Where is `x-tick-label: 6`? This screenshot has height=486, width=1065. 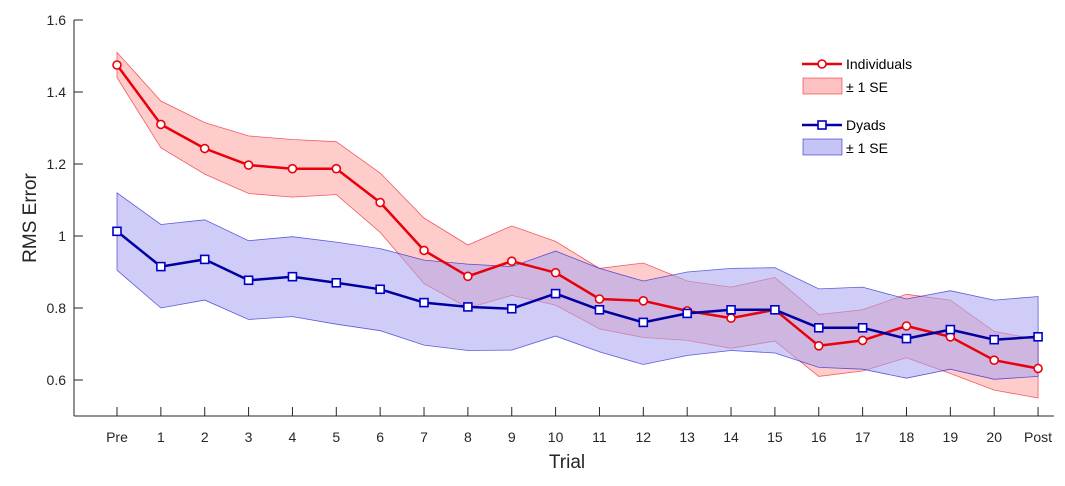
x-tick-label: 6 is located at coordinates (380, 437).